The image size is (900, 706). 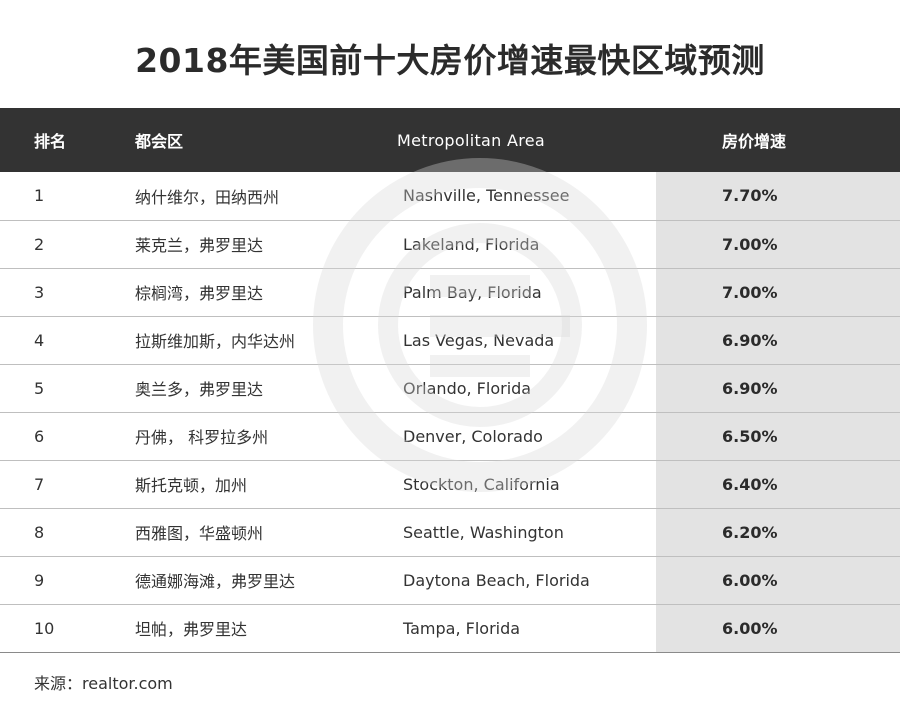 I want to click on table-row: 8 西雅图，华盛顿州 Seattle, Washington 6.20%, so click(x=450, y=532).